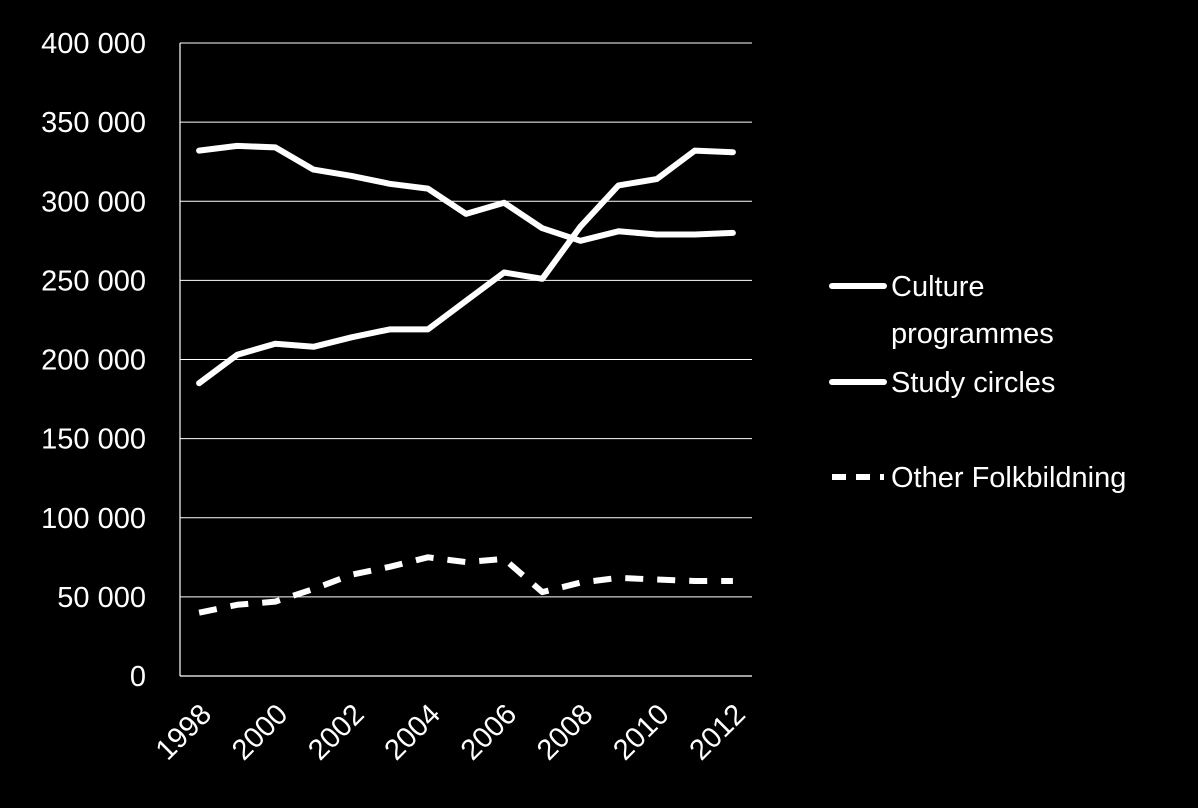 The height and width of the screenshot is (808, 1198). I want to click on legend-label: Other Folkbildning, so click(1008, 478).